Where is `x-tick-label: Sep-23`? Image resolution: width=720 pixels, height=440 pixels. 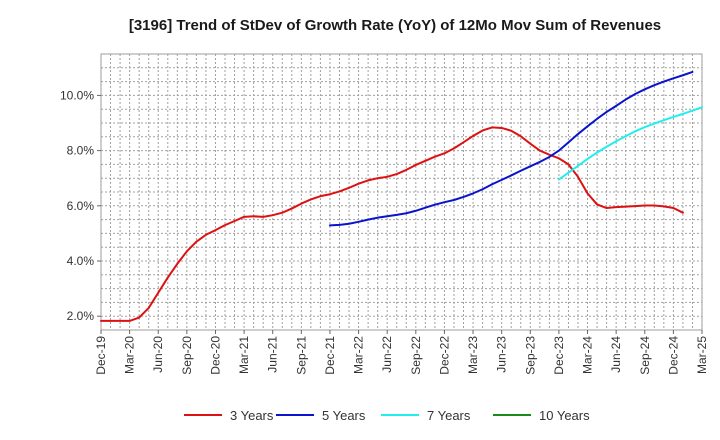 x-tick-label: Sep-23 is located at coordinates (530, 355).